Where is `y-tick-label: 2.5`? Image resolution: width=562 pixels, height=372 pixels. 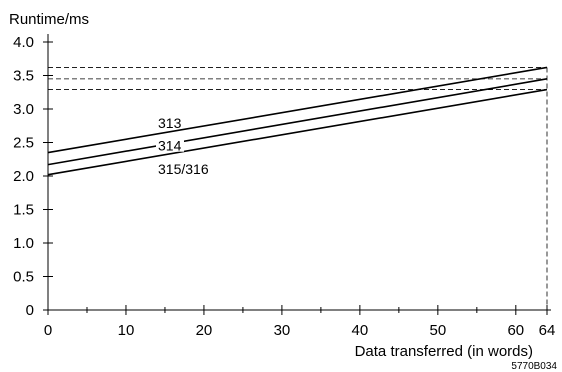 y-tick-label: 2.5 is located at coordinates (23, 143).